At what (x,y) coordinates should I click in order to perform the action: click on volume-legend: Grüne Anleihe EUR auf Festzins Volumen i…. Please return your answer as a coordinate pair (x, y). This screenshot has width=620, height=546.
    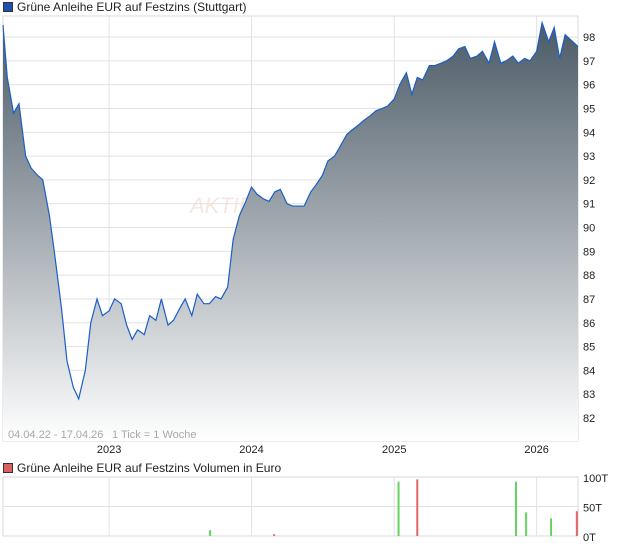
    Looking at the image, I should click on (142, 468).